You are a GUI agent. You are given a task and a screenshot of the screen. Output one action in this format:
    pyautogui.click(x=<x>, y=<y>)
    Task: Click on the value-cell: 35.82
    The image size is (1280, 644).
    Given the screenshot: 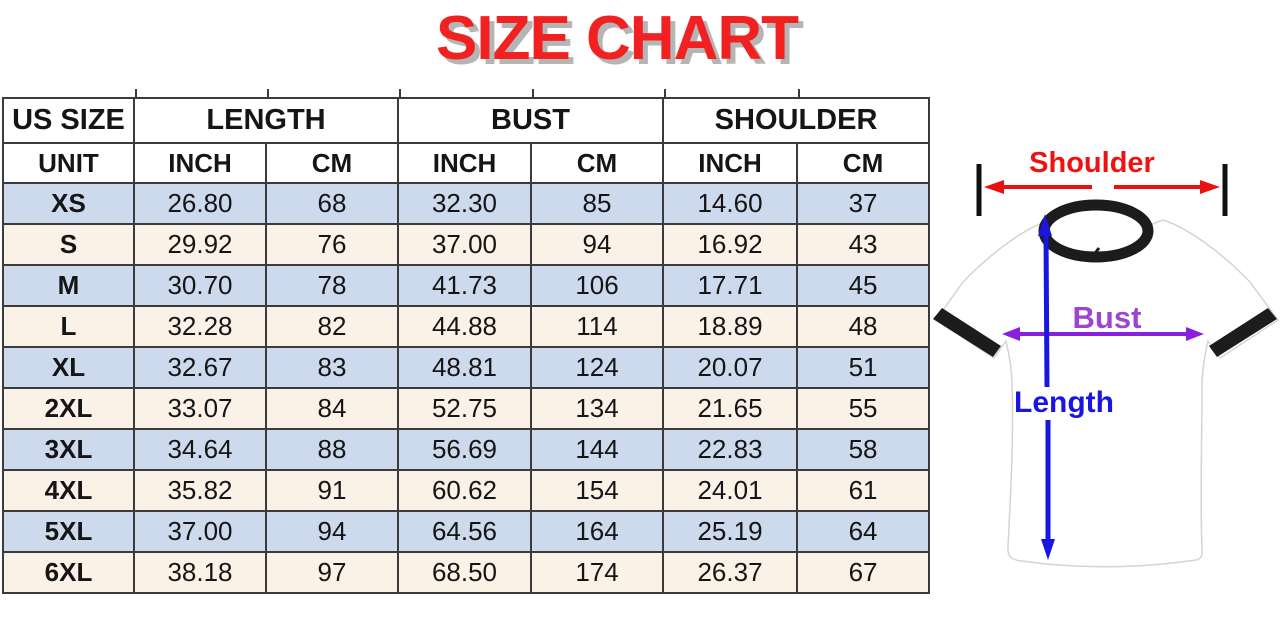 What is the action you would take?
    pyautogui.click(x=200, y=490)
    